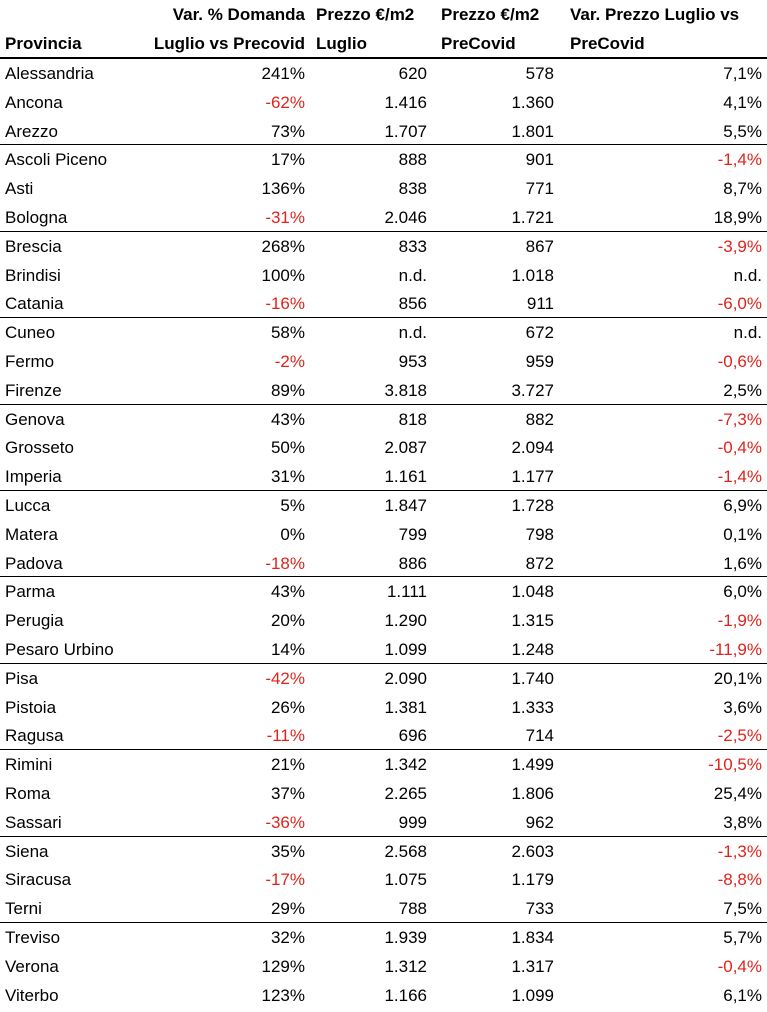  I want to click on provincia-cell: Terni, so click(23, 909).